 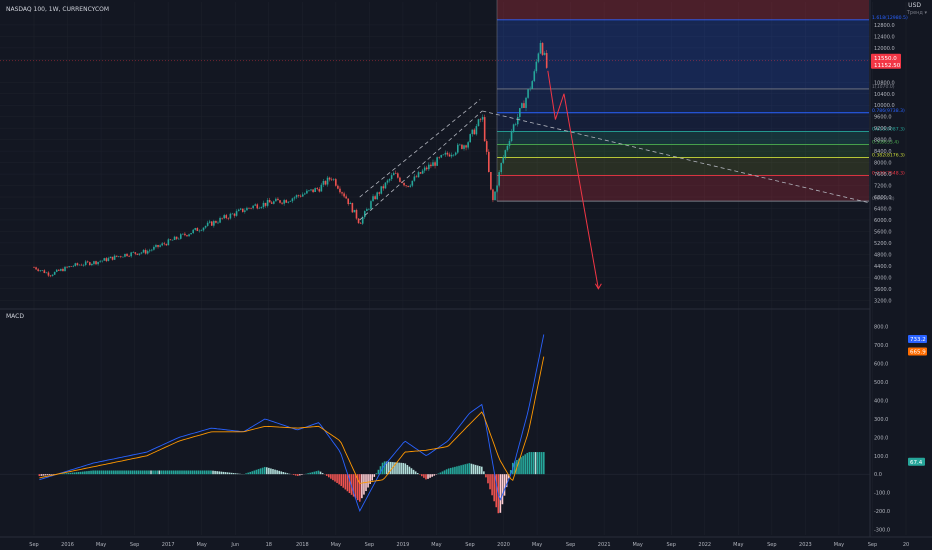 I want to click on trend-channel-lower, so click(x=421, y=165).